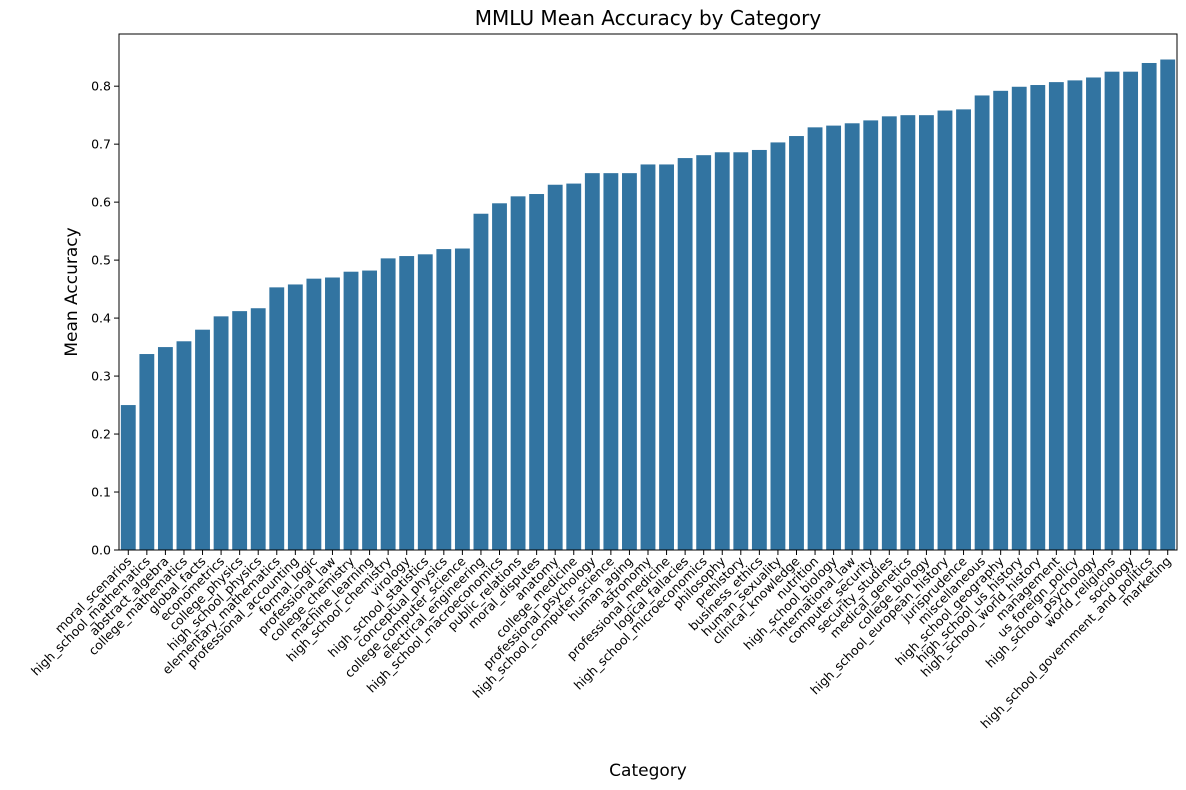 This screenshot has height=790, width=1186. I want to click on bar-college-chemistry, so click(351, 410).